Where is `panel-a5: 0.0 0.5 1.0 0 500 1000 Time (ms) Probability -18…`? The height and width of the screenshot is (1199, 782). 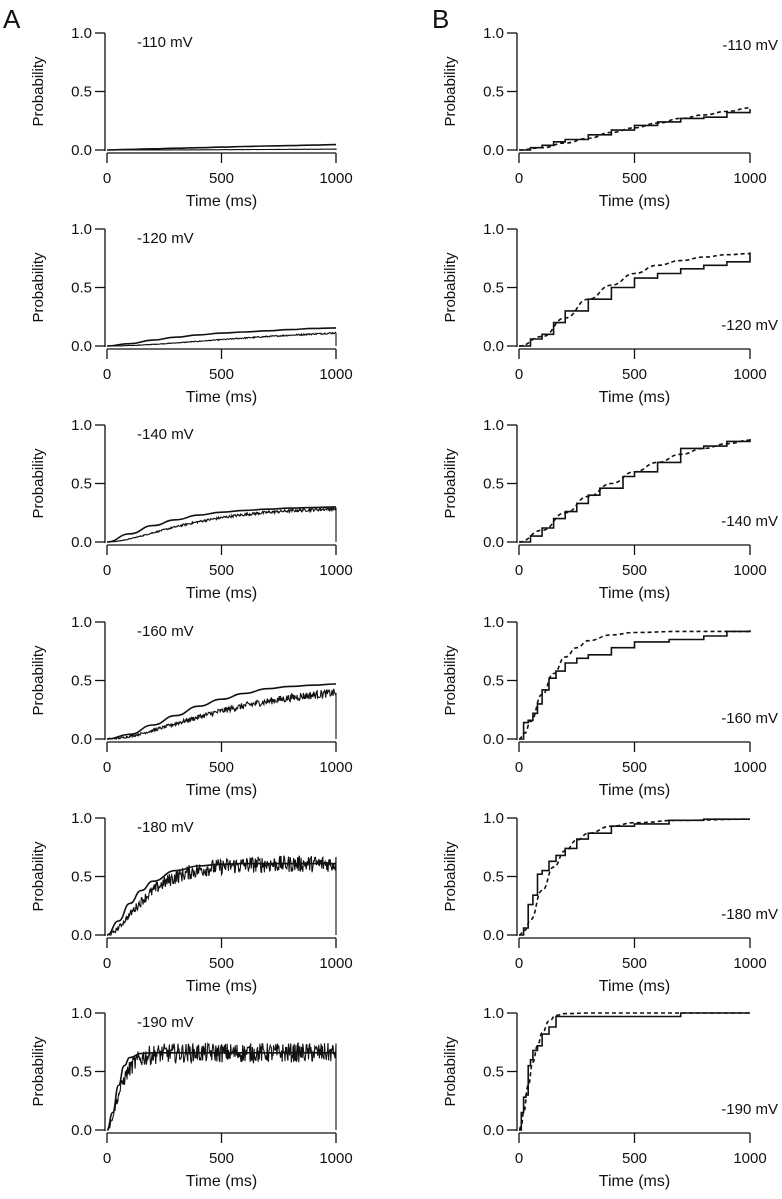
panel-a5: 0.0 0.5 1.0 0 500 1000 Time (ms) Probability -18… is located at coordinates (191, 902).